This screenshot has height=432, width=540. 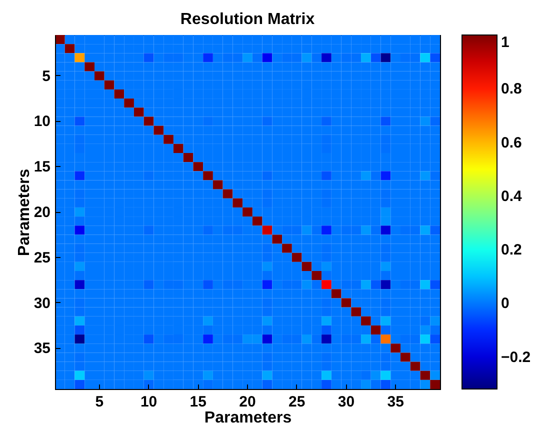 I want to click on y-tick-label: 20, so click(x=42, y=212).